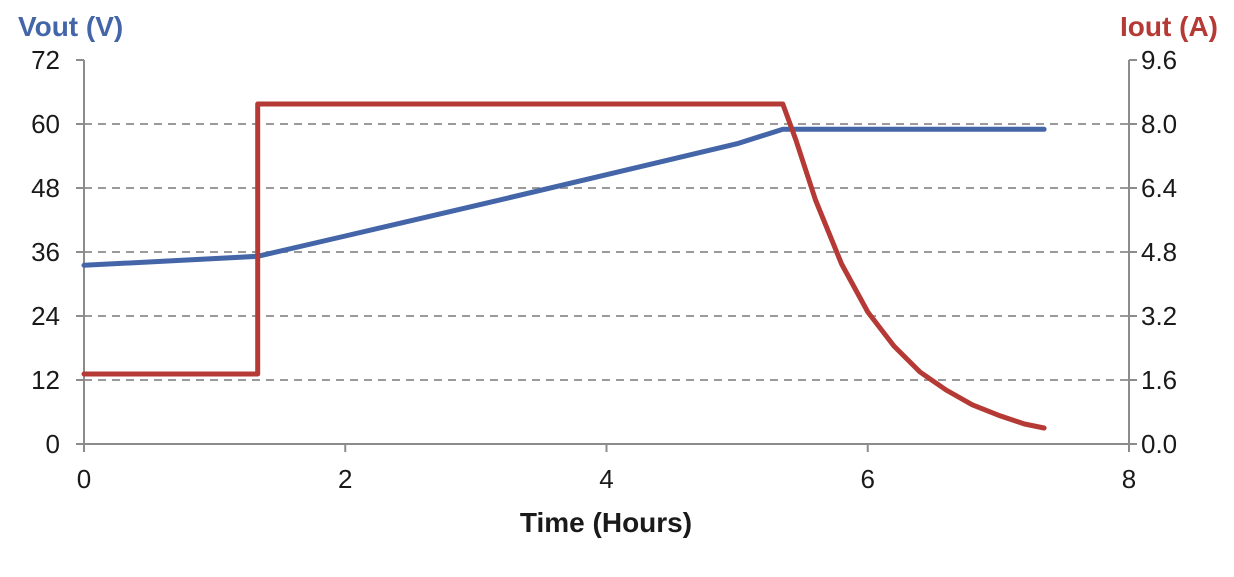 The width and height of the screenshot is (1234, 577). I want to click on left-y-tick-label: 60, so click(45, 124).